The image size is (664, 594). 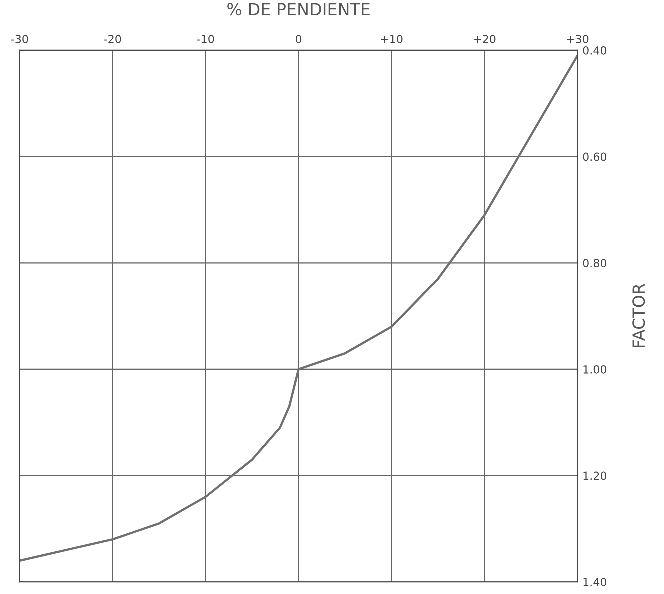 What do you see at coordinates (595, 476) in the screenshot?
I see `y-tick-label: 1.20` at bounding box center [595, 476].